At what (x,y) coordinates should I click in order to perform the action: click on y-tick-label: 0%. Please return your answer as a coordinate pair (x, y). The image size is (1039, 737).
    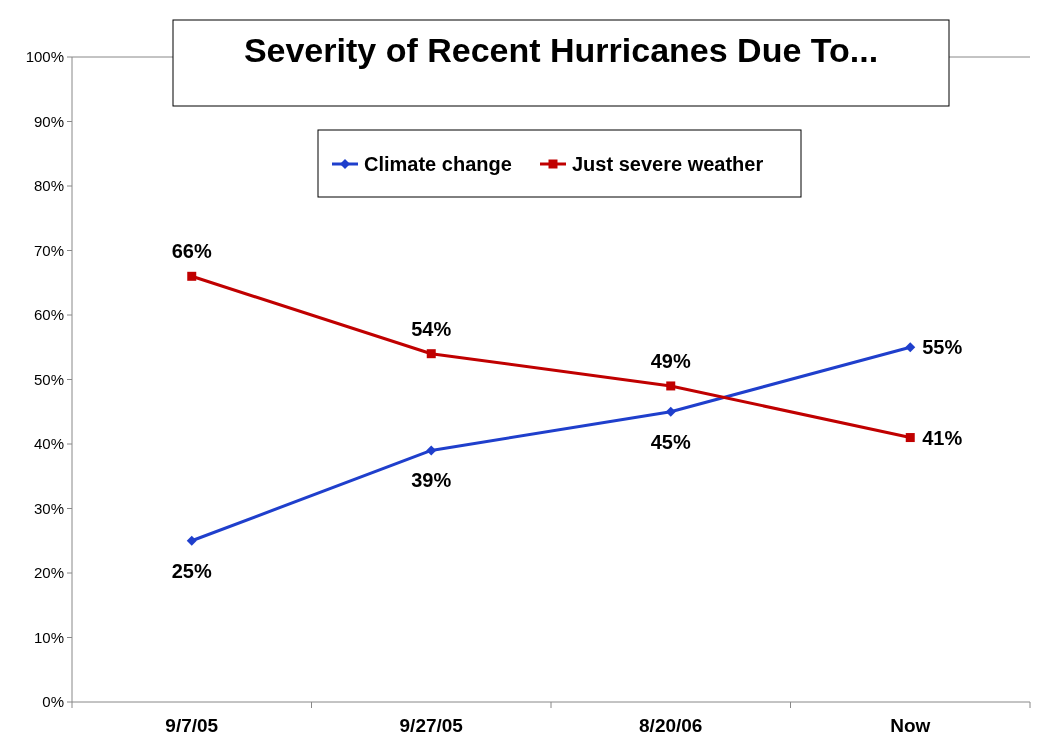
    Looking at the image, I should click on (53, 702).